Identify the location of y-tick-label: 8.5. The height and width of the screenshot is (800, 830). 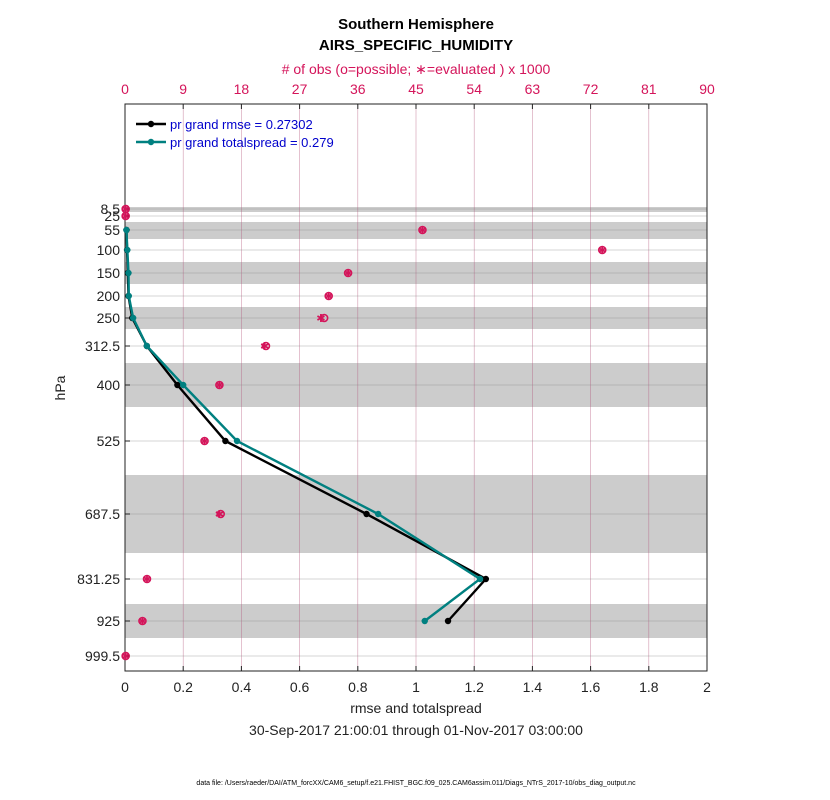
(111, 209).